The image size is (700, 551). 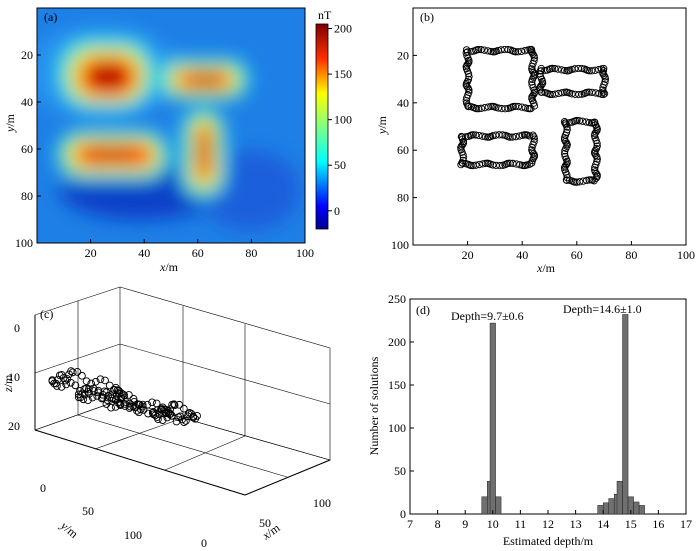 I want to click on scatter-y-axis: 20 40 60 80 100, so click(x=404, y=150).